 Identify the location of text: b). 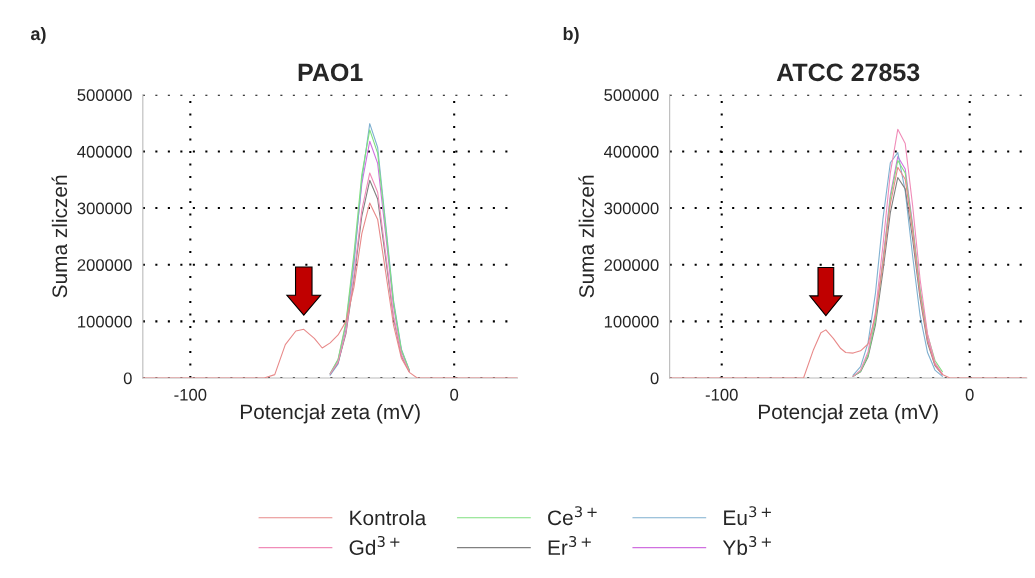
(571, 35).